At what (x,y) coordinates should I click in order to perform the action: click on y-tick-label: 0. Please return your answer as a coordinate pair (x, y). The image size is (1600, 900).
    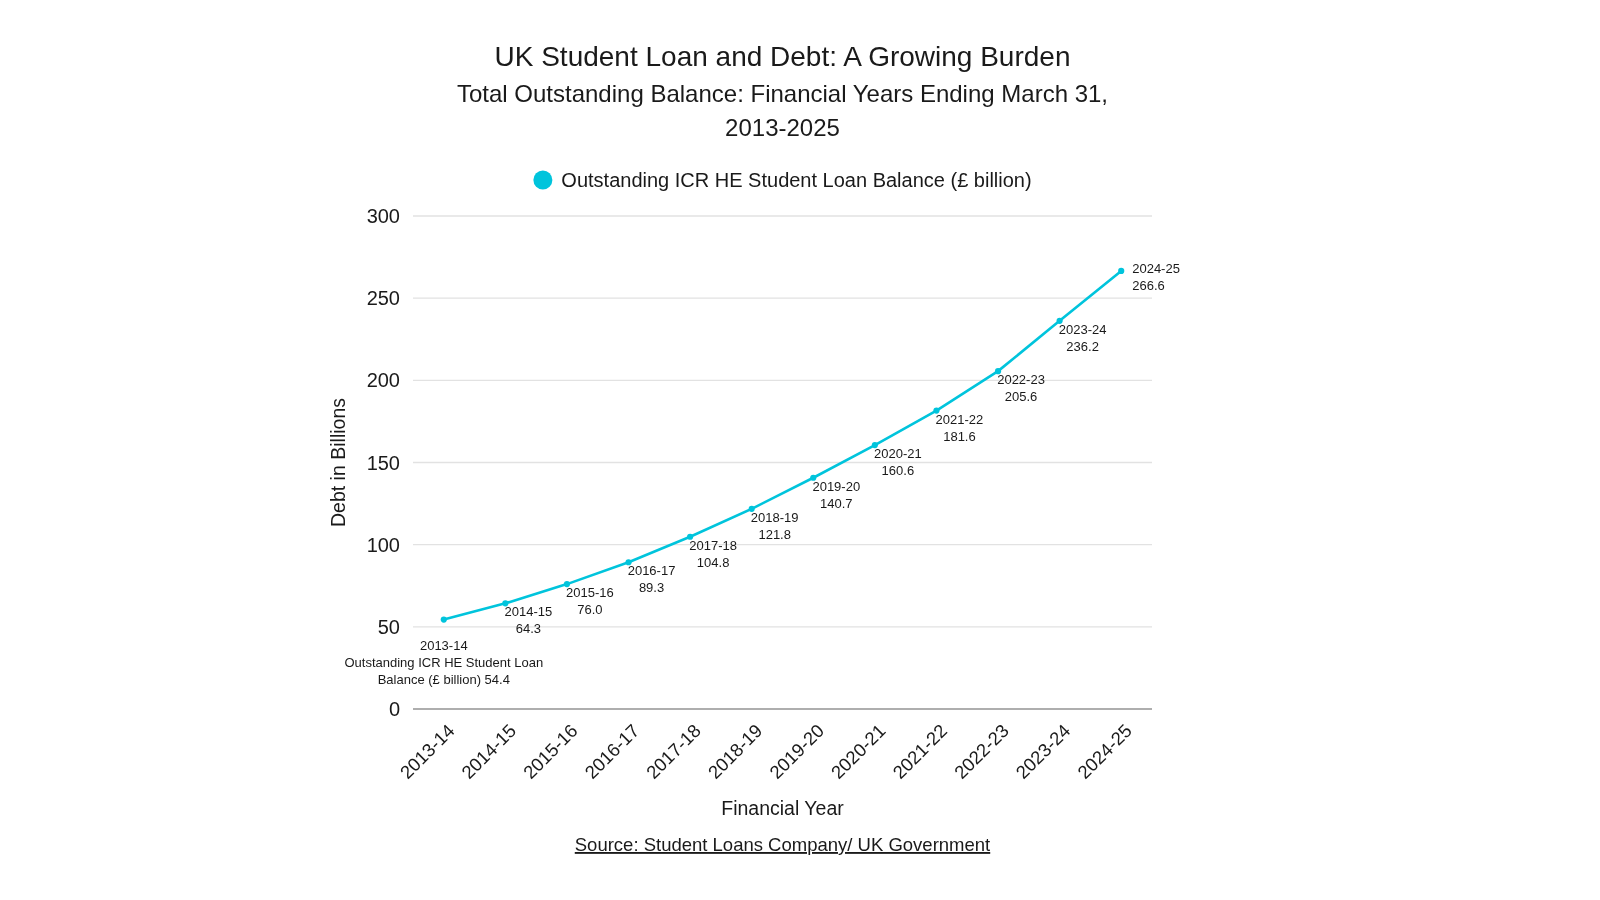
    Looking at the image, I should click on (394, 709).